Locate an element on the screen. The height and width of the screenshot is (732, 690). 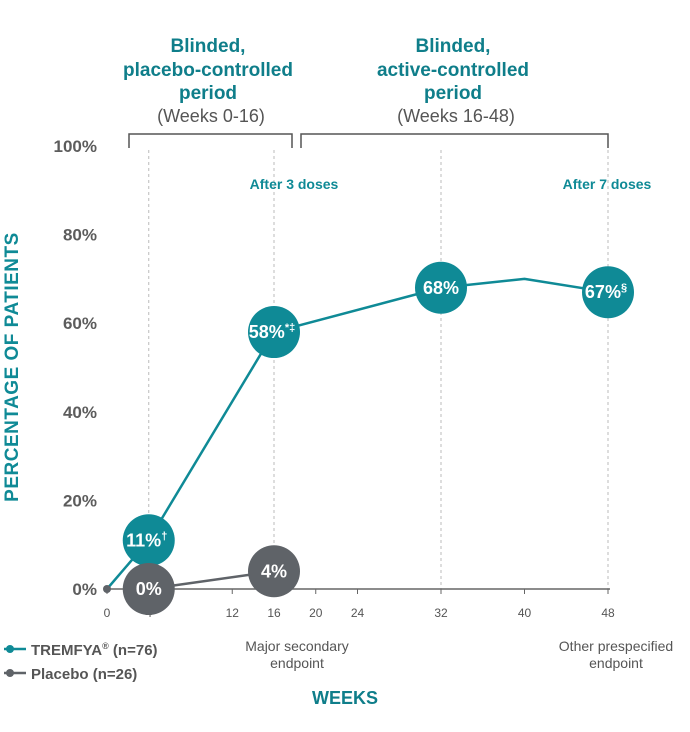
other-endpoint-line1: Other prespecified is located at coordinates (616, 646).